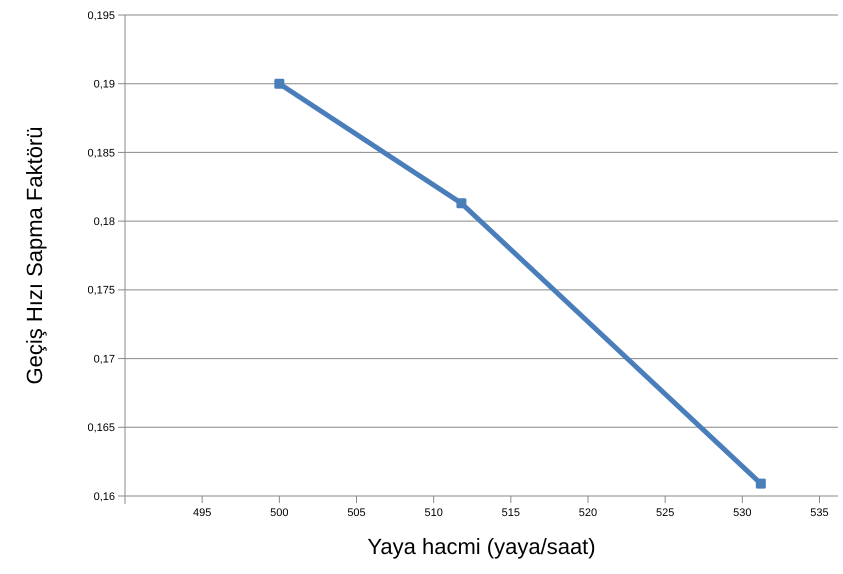 This screenshot has width=843, height=574. What do you see at coordinates (104, 84) in the screenshot?
I see `y-tick-label: 0,19` at bounding box center [104, 84].